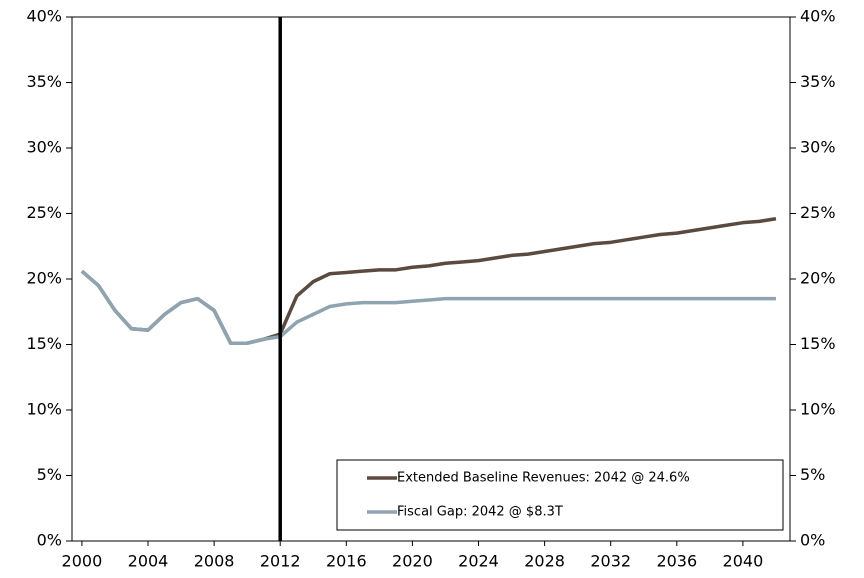  Describe the element at coordinates (44, 278) in the screenshot. I see `y-tick-label: 20%` at that location.